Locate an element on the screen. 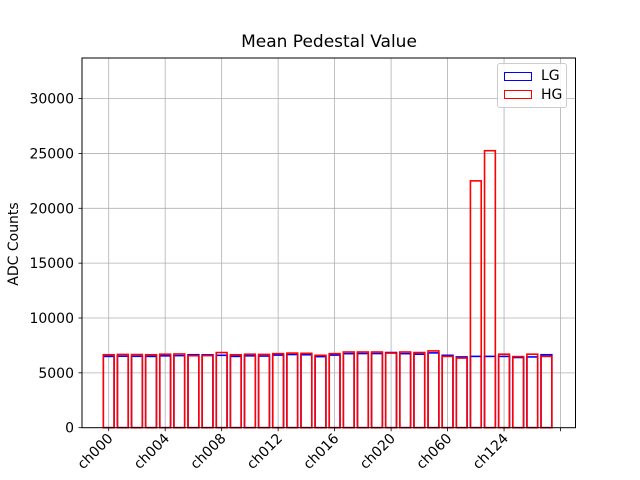 The image size is (640, 480). bar-hg-ch001 is located at coordinates (123, 391).